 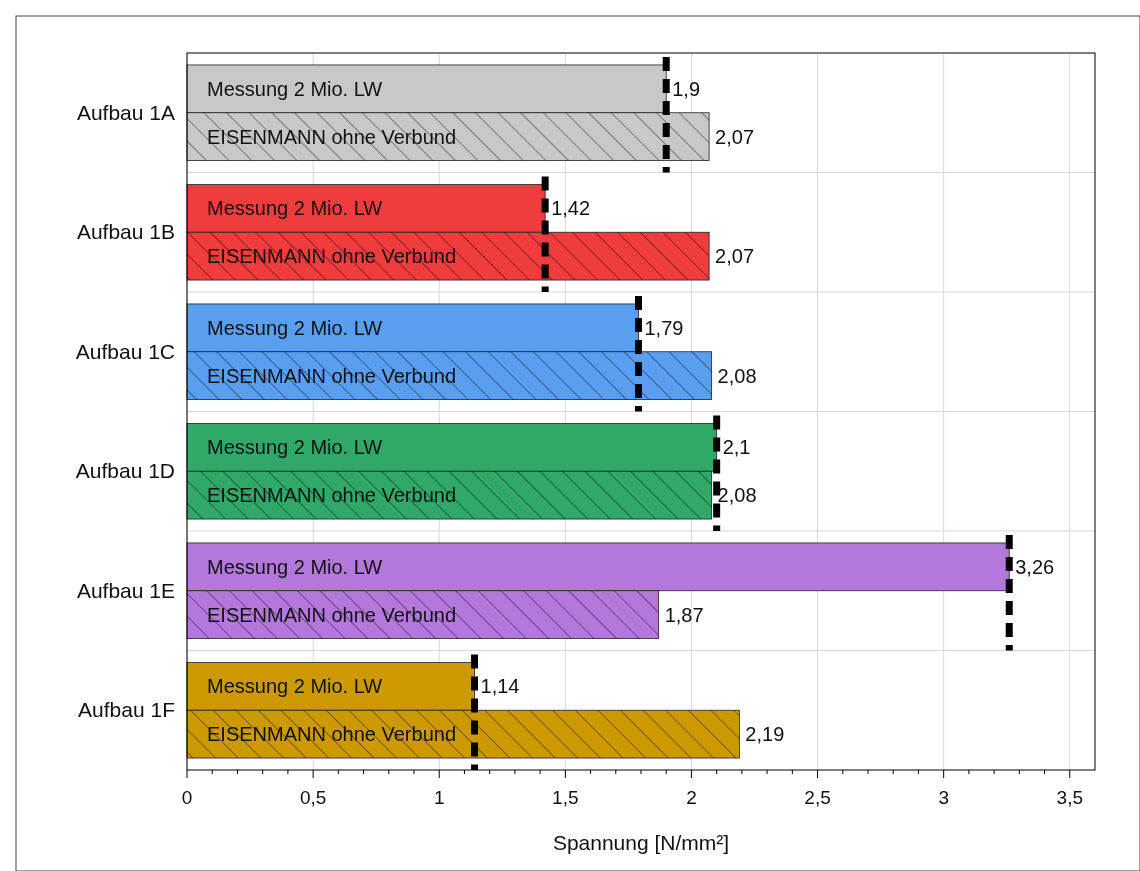 What do you see at coordinates (126, 710) in the screenshot?
I see `y-tick-label: Aufbau 1F` at bounding box center [126, 710].